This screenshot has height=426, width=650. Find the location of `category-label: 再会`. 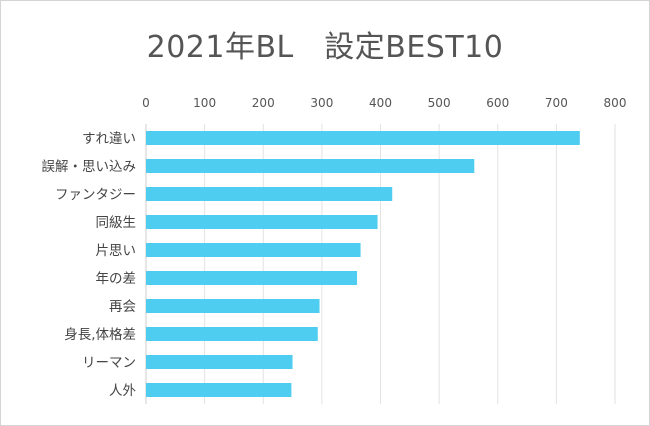

category-label: 再会 is located at coordinates (122, 307).